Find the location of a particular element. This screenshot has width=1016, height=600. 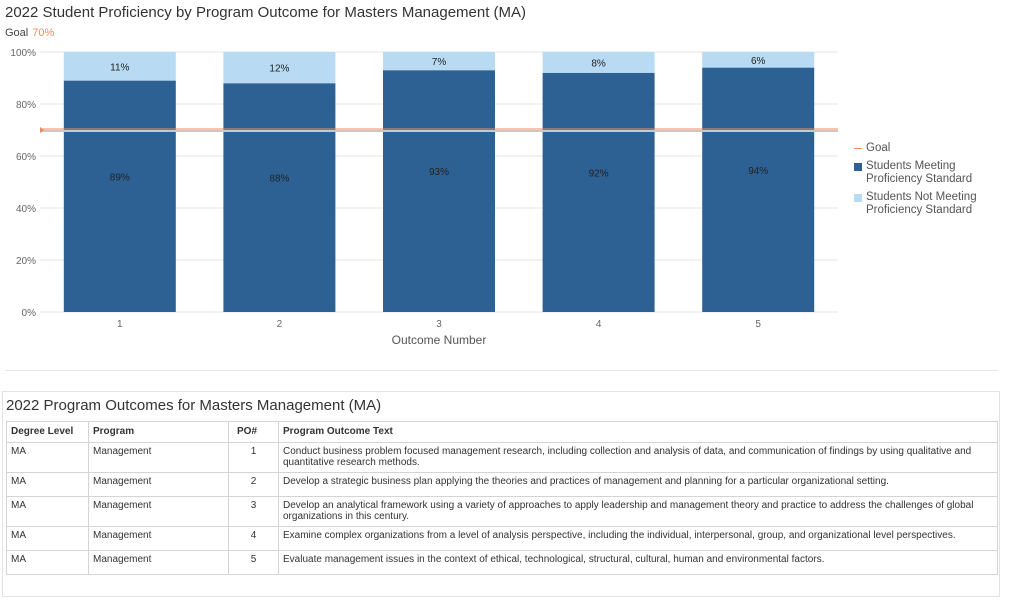

cell-po-number: 3 is located at coordinates (253, 511).